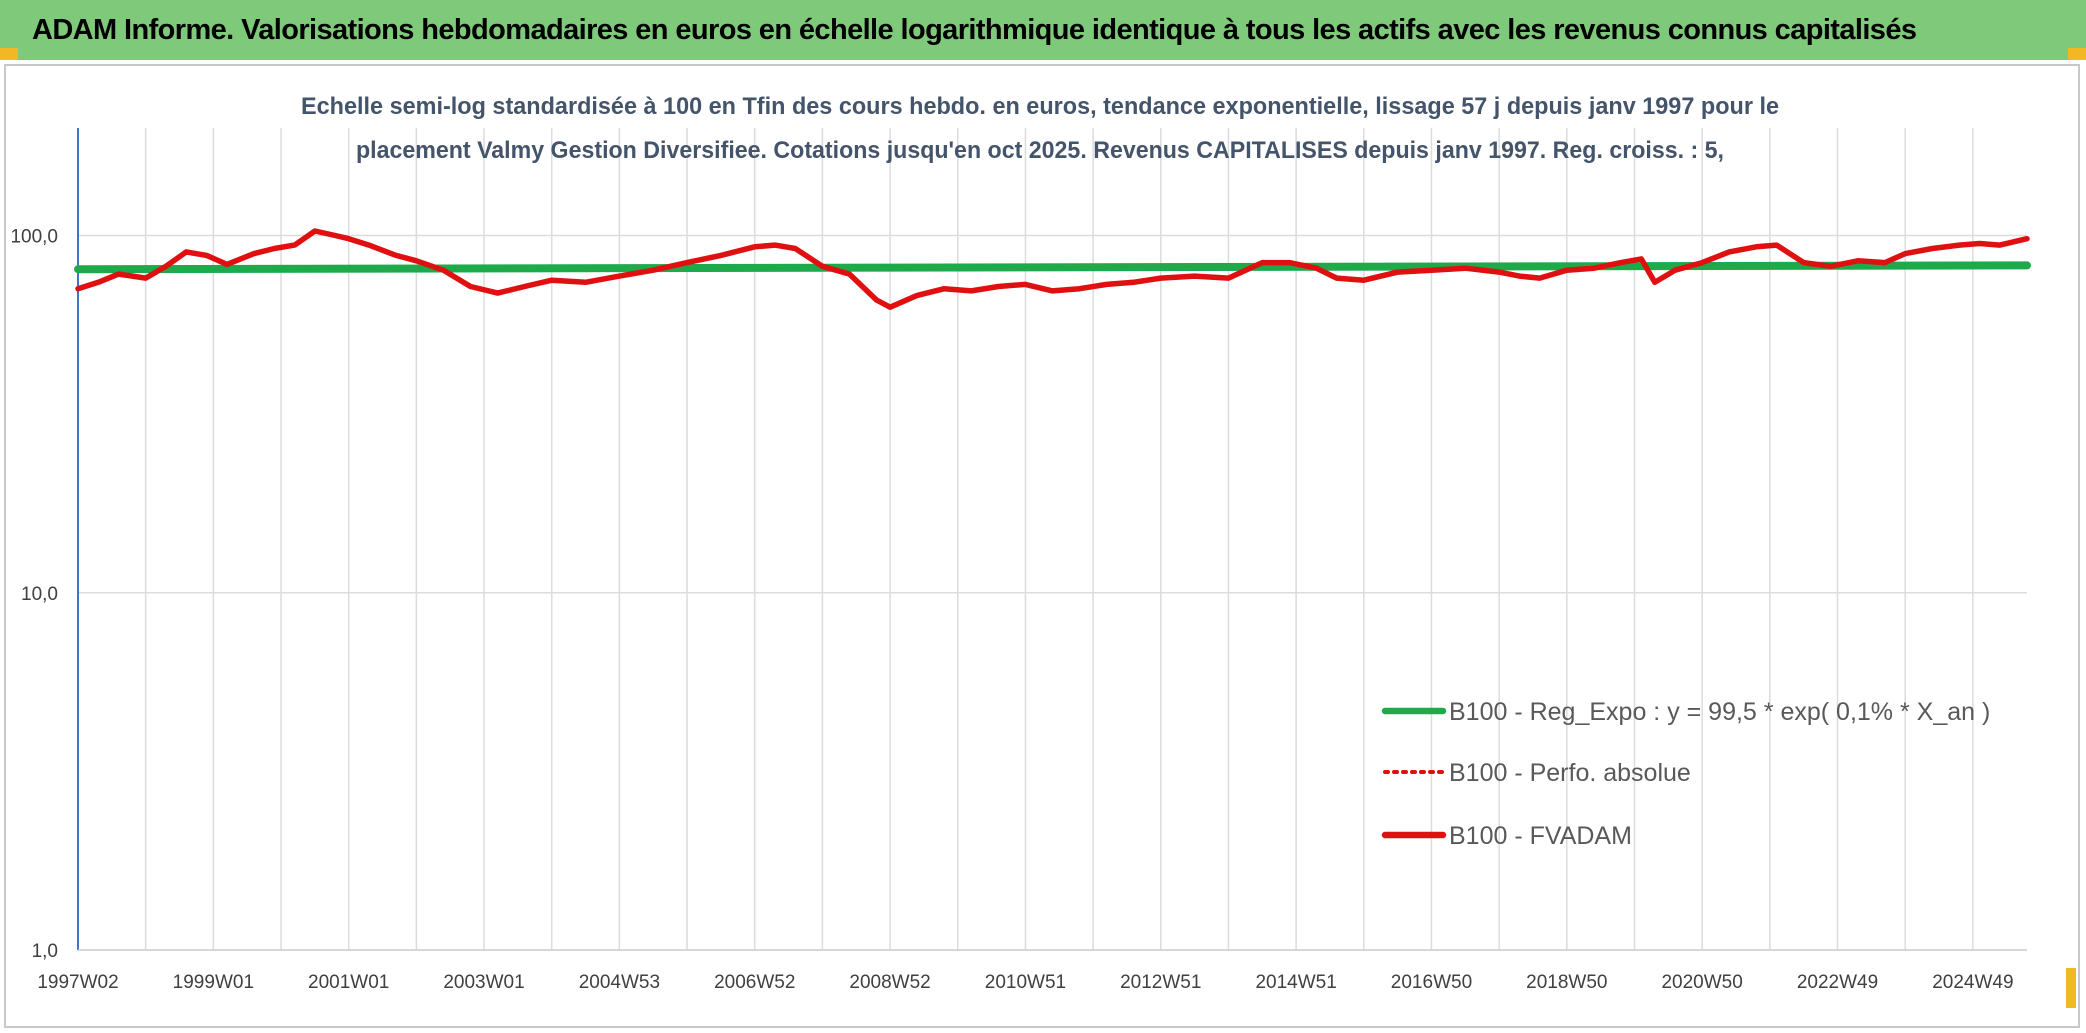  What do you see at coordinates (1431, 982) in the screenshot?
I see `x-tick-label: 2016W50` at bounding box center [1431, 982].